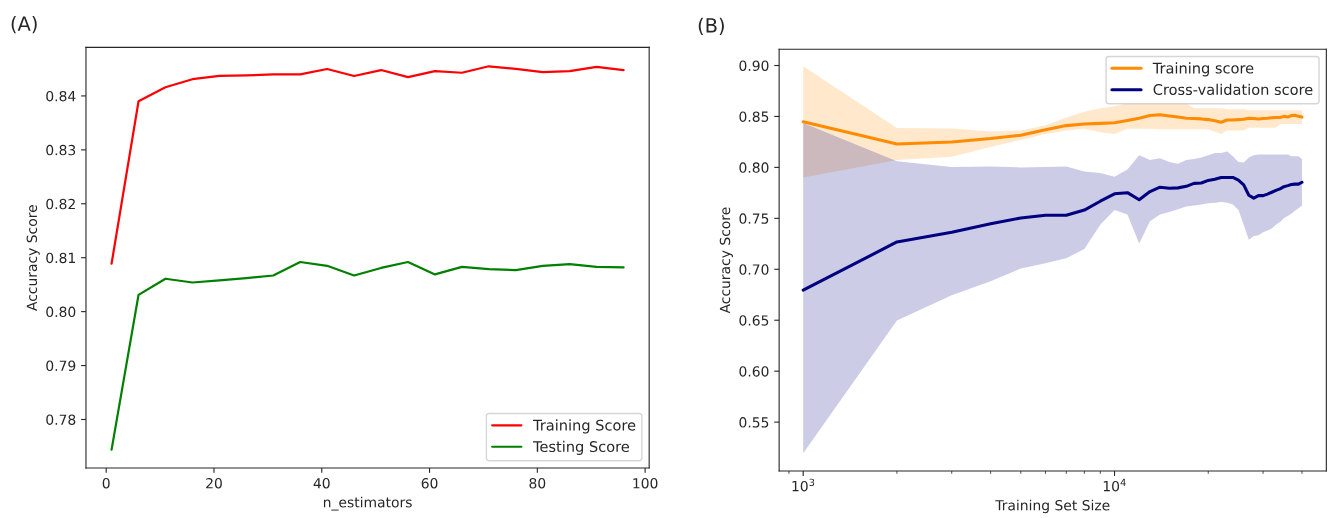  Describe the element at coordinates (367, 165) in the screenshot. I see `line-series` at that location.